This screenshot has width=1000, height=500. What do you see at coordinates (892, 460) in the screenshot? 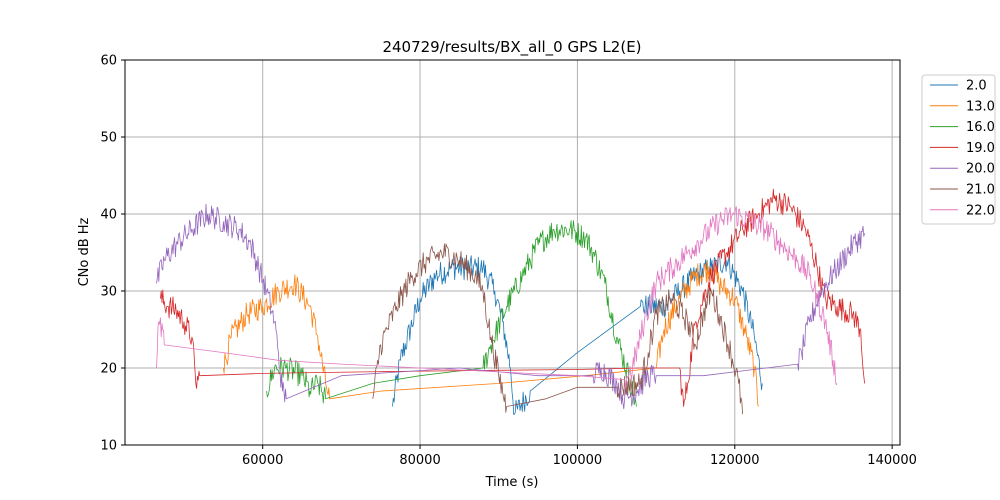
I see `x-tick-label: 140000` at bounding box center [892, 460].